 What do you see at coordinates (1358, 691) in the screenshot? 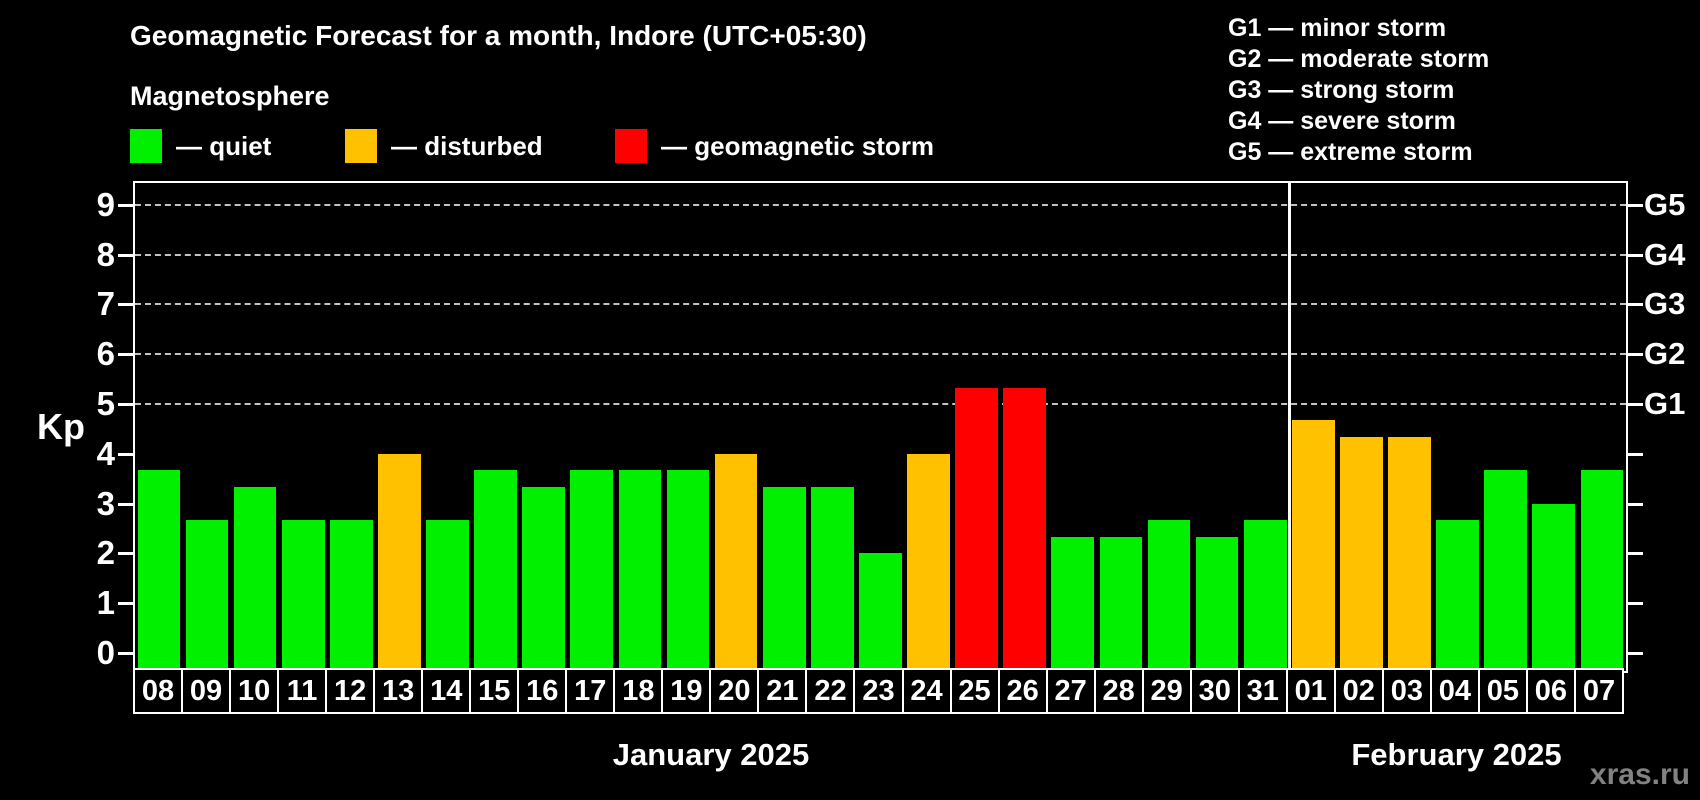
I see `date-label-02: 02` at bounding box center [1358, 691].